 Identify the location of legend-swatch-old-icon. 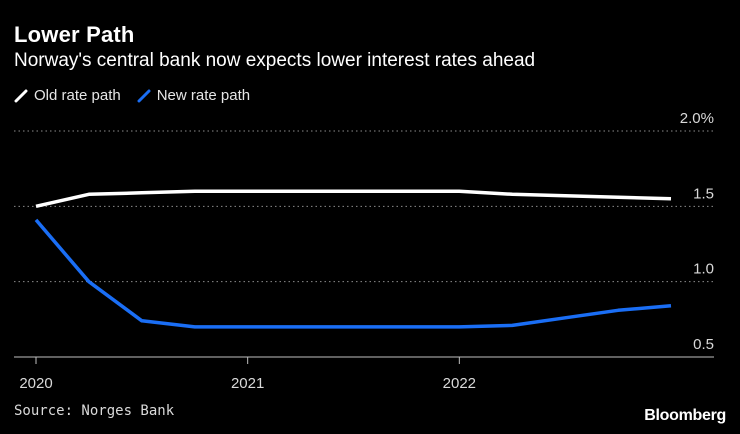
(21, 95).